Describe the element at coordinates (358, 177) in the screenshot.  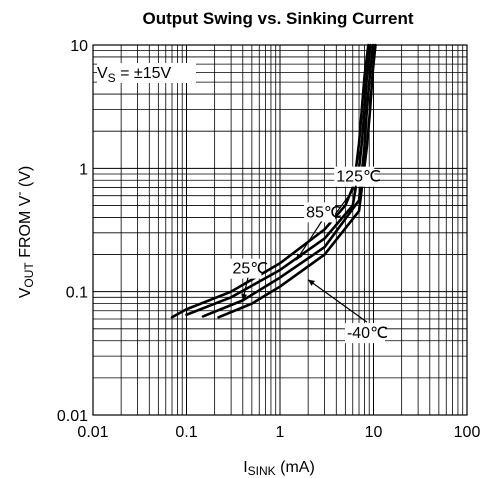
I see `annotation-label: 125℃` at that location.